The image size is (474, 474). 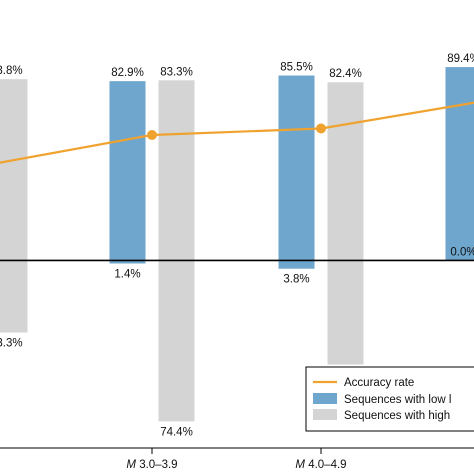 I want to click on high-upper-bar-label: 82.4%, so click(x=345, y=74).